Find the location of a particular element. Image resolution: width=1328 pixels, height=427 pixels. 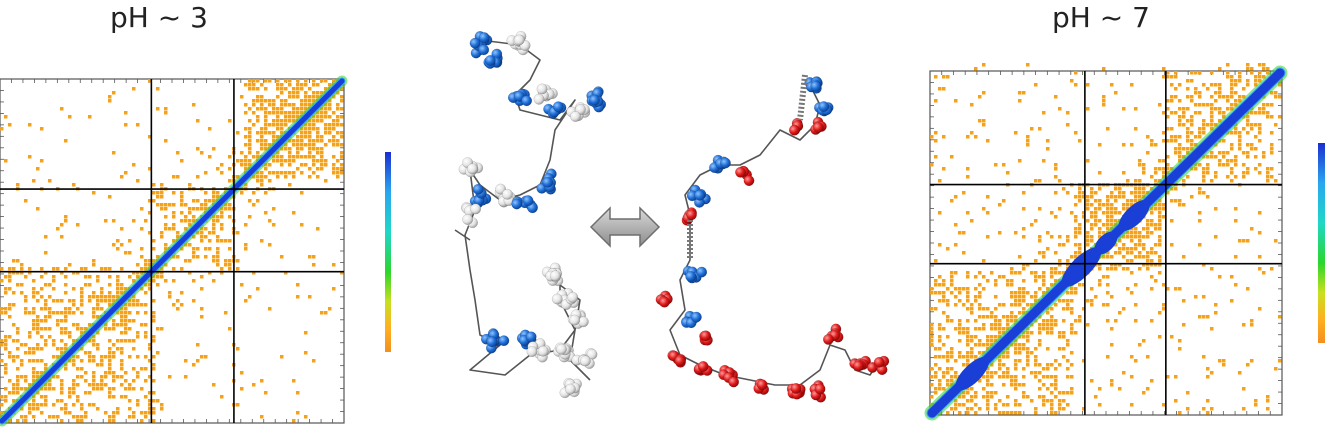

protein-chain-blue-white-icon is located at coordinates (530, 214).